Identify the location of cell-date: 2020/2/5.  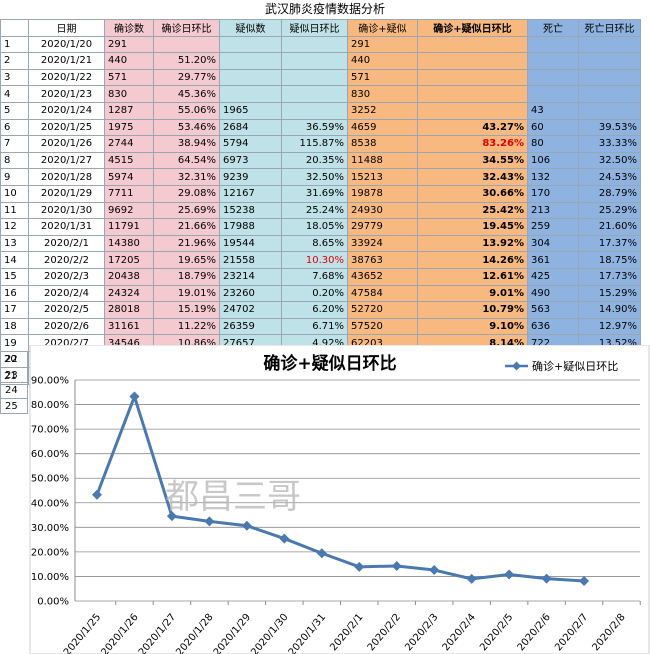
(66, 310).